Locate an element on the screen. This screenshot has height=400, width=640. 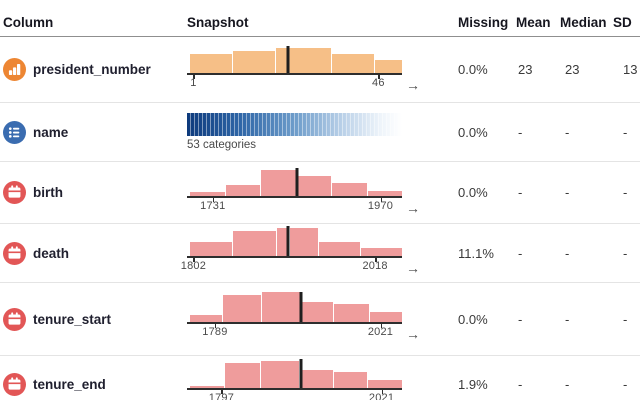
column-cell: president_number is located at coordinates (93, 69).